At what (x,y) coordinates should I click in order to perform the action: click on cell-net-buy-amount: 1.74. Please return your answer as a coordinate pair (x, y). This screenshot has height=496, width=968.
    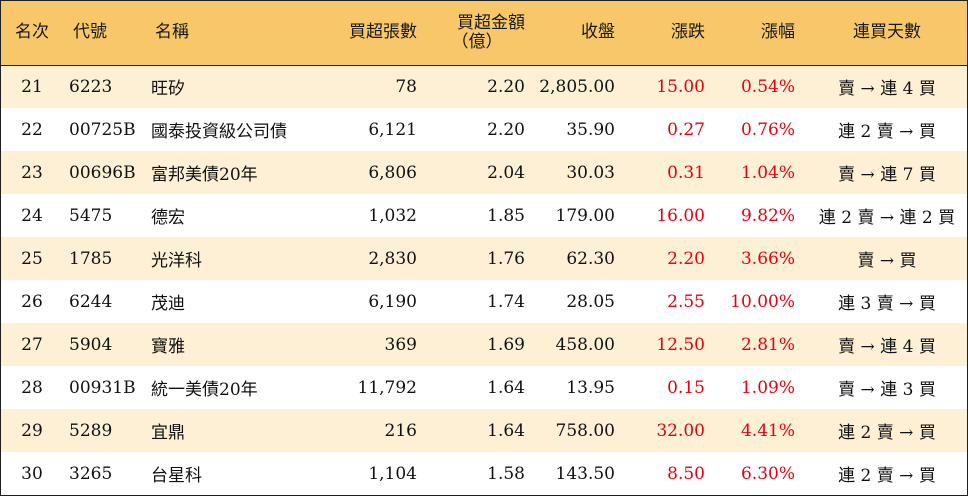
    Looking at the image, I should click on (506, 301).